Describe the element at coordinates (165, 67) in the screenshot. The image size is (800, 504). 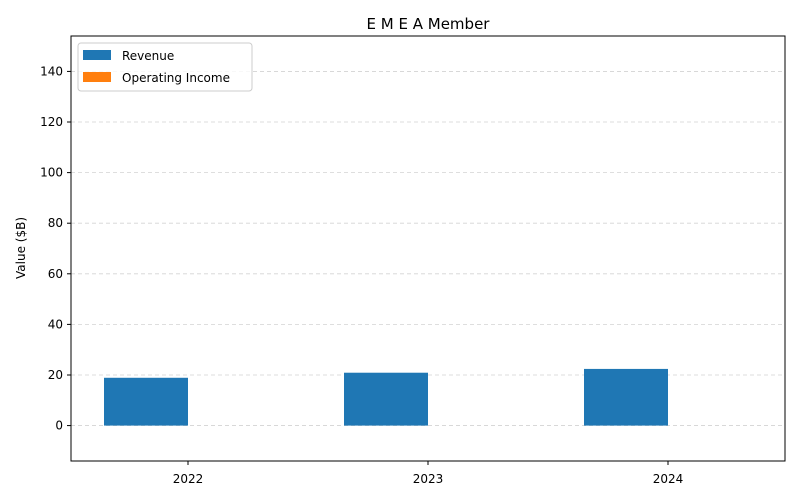
I see `legend: Revenue Operating Income` at that location.